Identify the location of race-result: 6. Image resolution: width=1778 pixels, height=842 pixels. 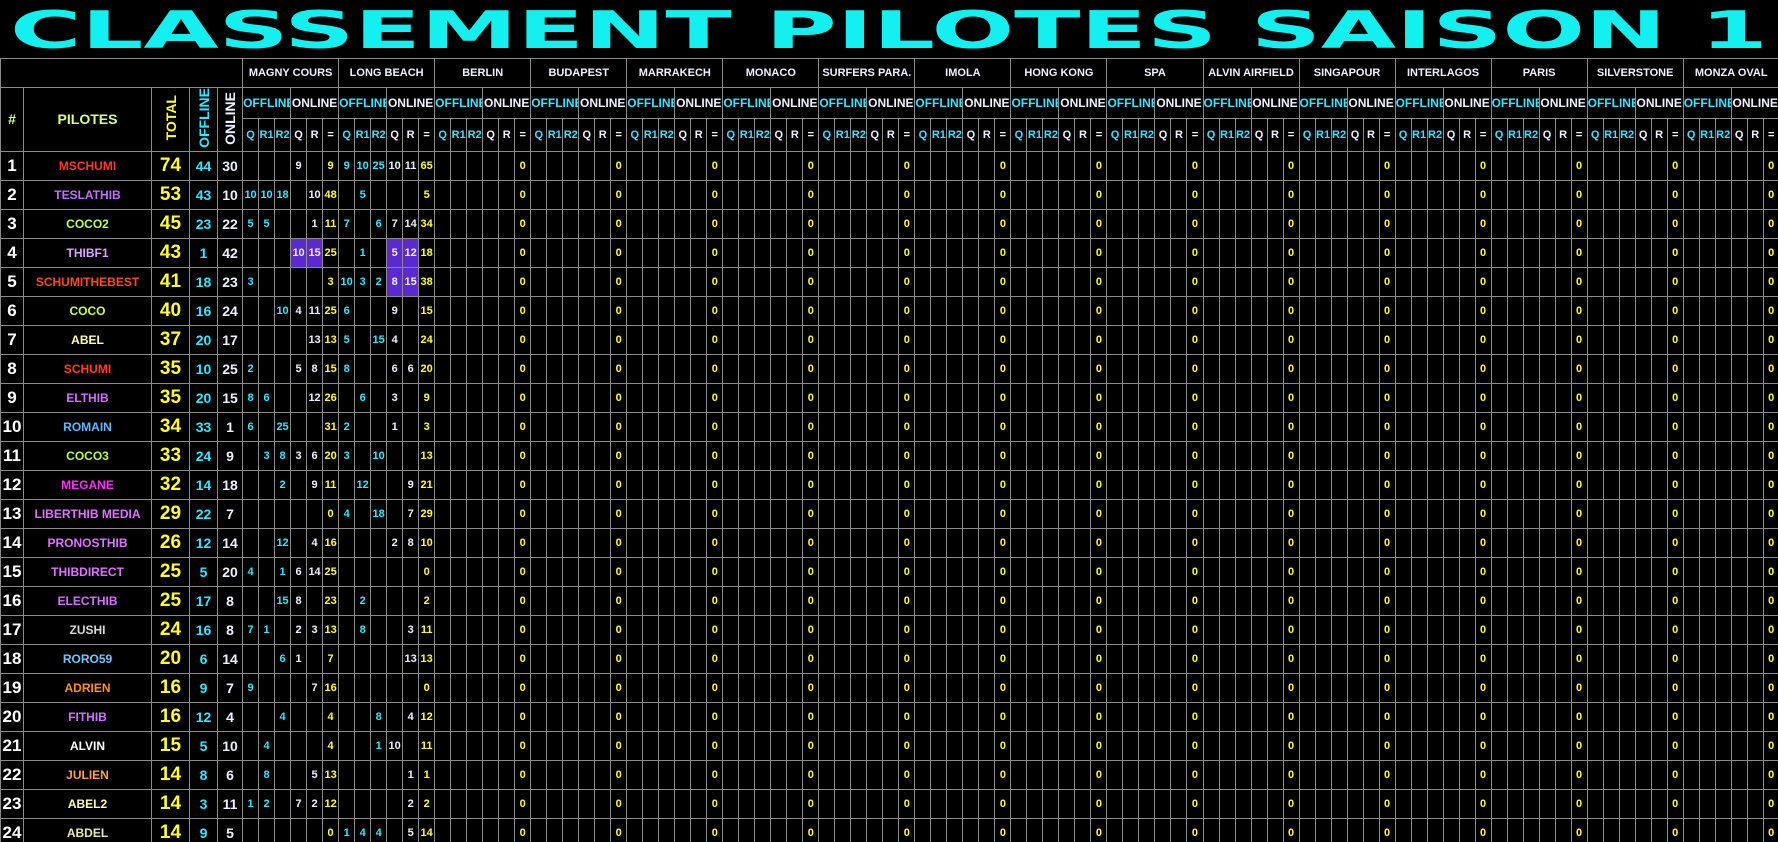
(363, 397).